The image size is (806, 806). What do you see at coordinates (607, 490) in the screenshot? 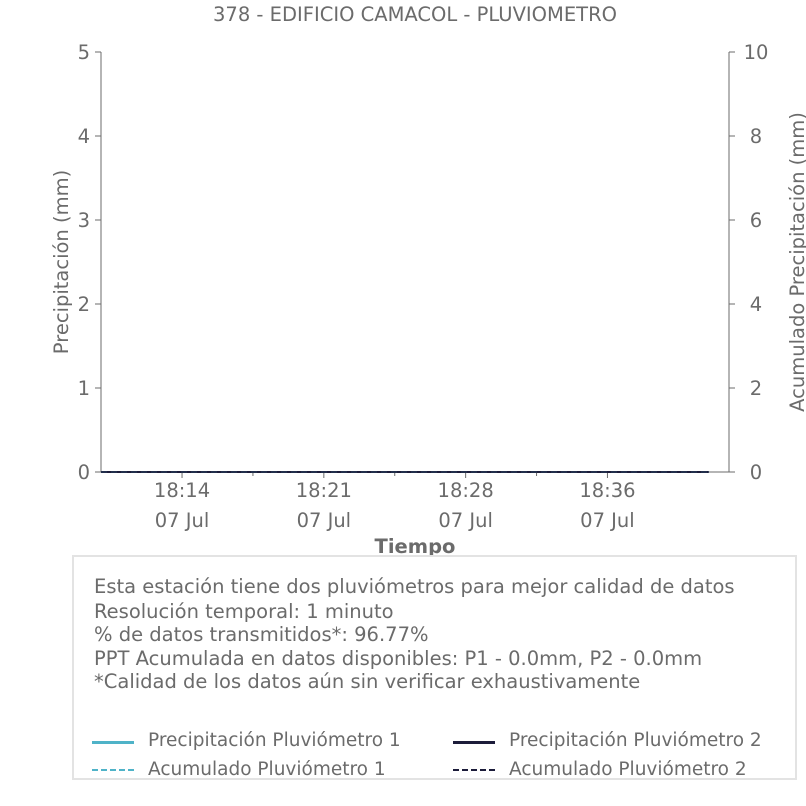
I see `x-tick-label-time: 18:36` at bounding box center [607, 490].